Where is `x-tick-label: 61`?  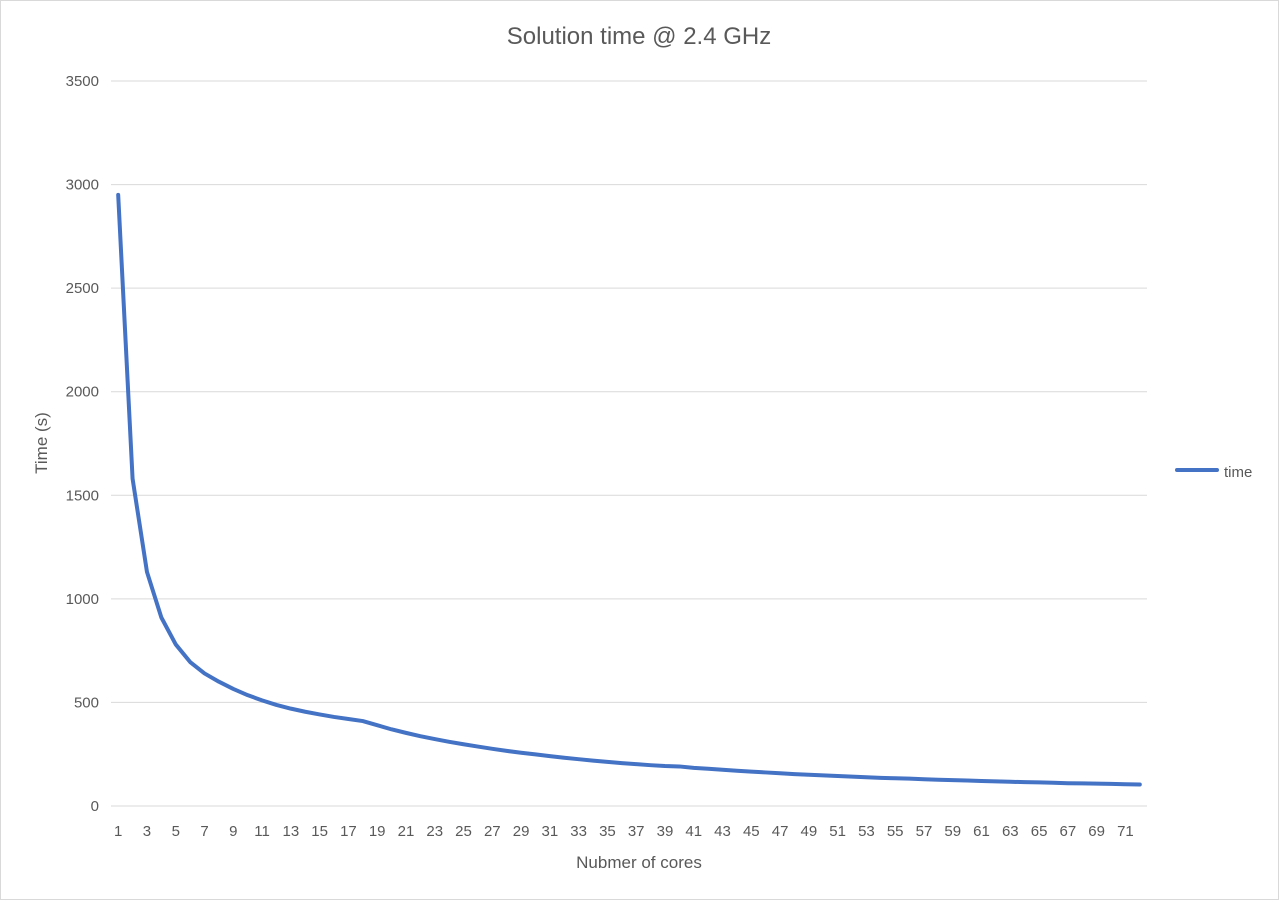
x-tick-label: 61 is located at coordinates (981, 831).